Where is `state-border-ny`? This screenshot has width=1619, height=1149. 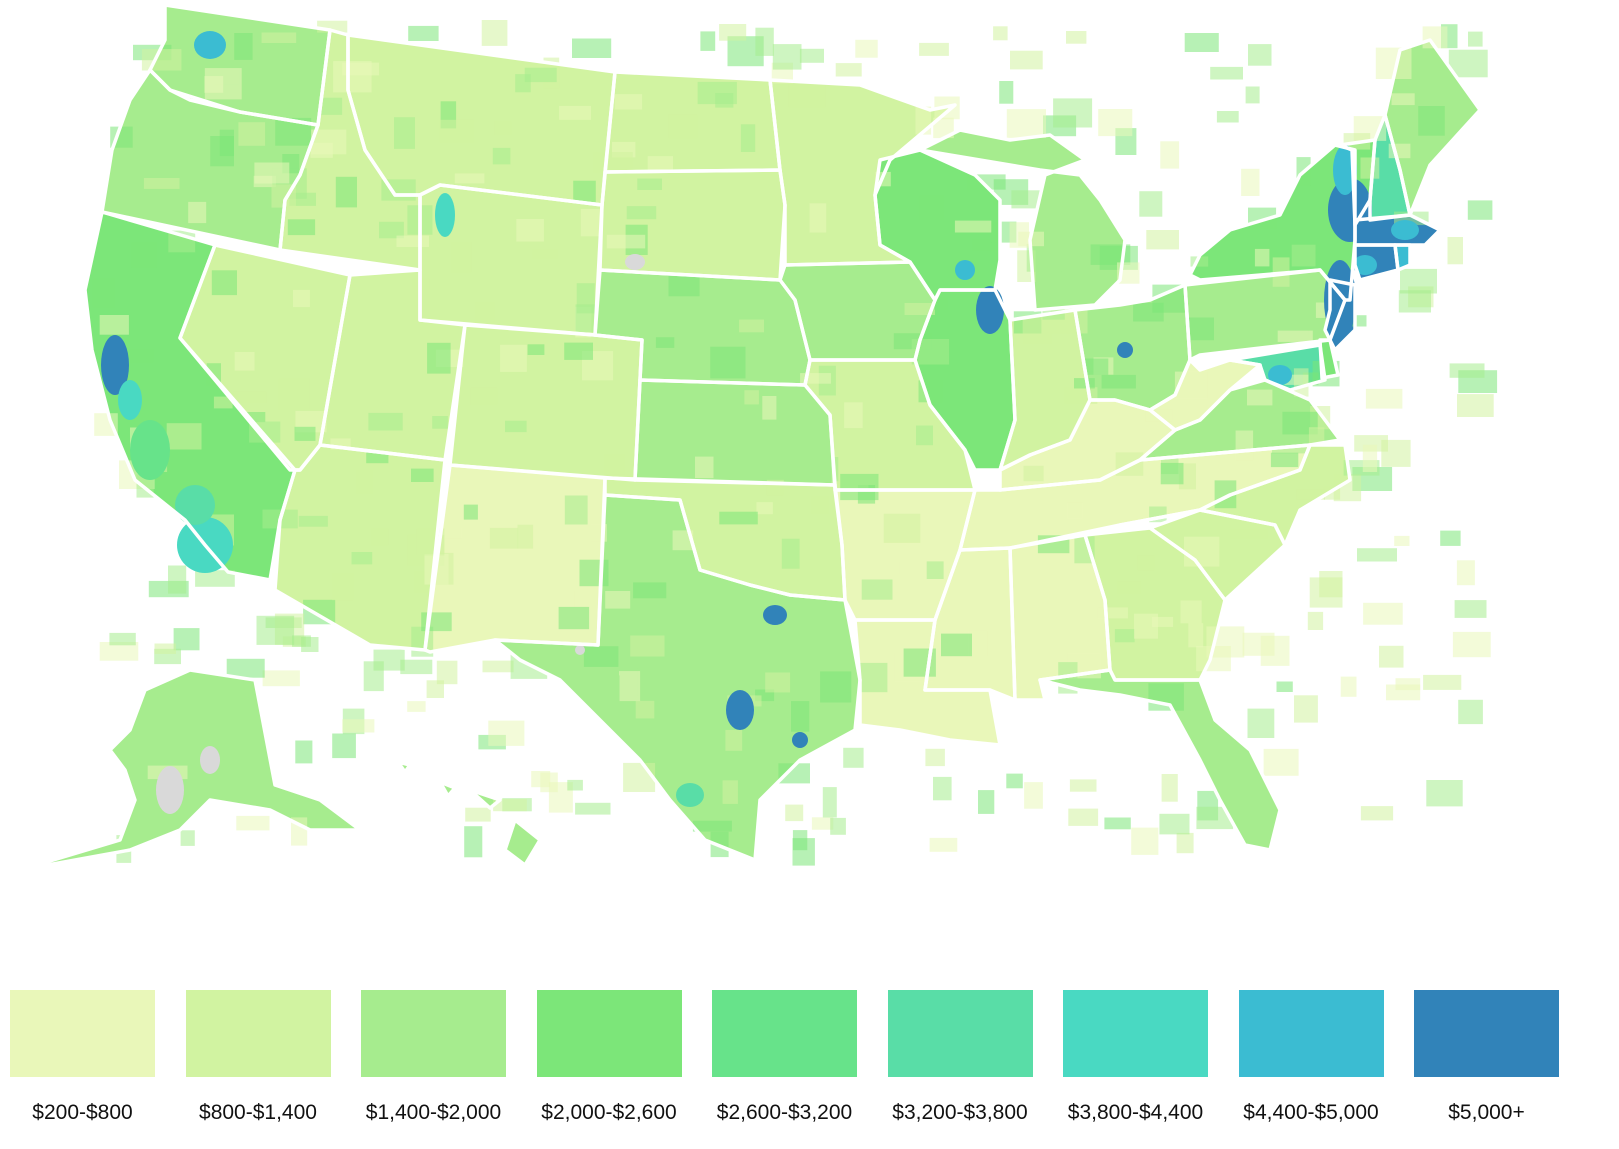
state-border-ny is located at coordinates (1272, 222).